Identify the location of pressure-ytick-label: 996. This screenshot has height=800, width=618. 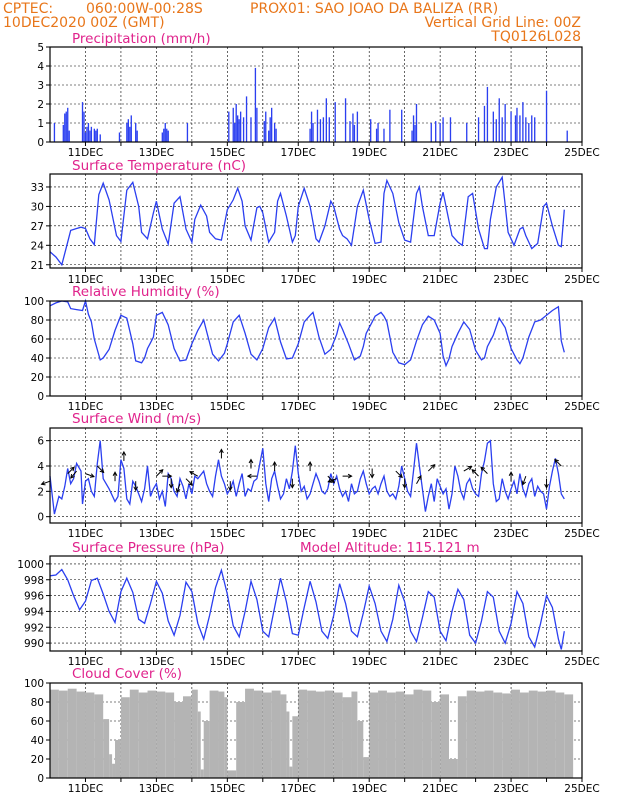
(34, 597).